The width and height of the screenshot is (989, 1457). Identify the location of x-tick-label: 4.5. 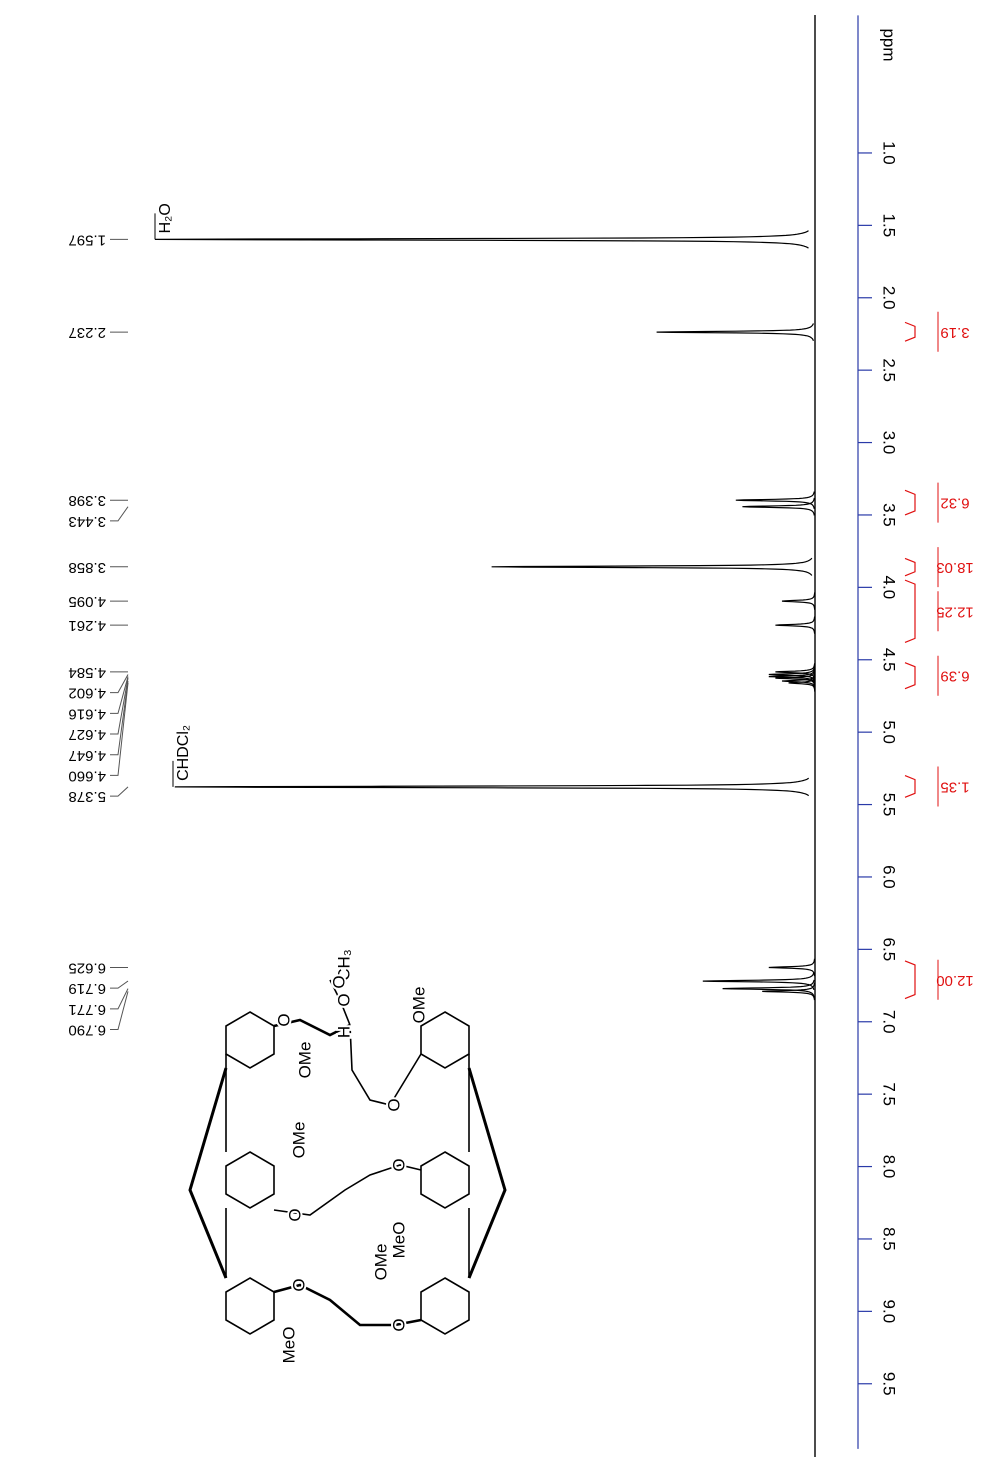
(889, 660).